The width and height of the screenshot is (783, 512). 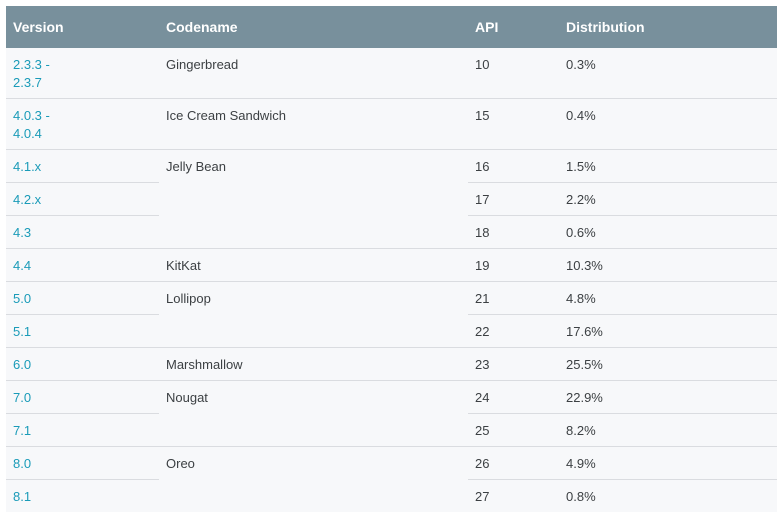 I want to click on version-link: 8.0, so click(x=22, y=463).